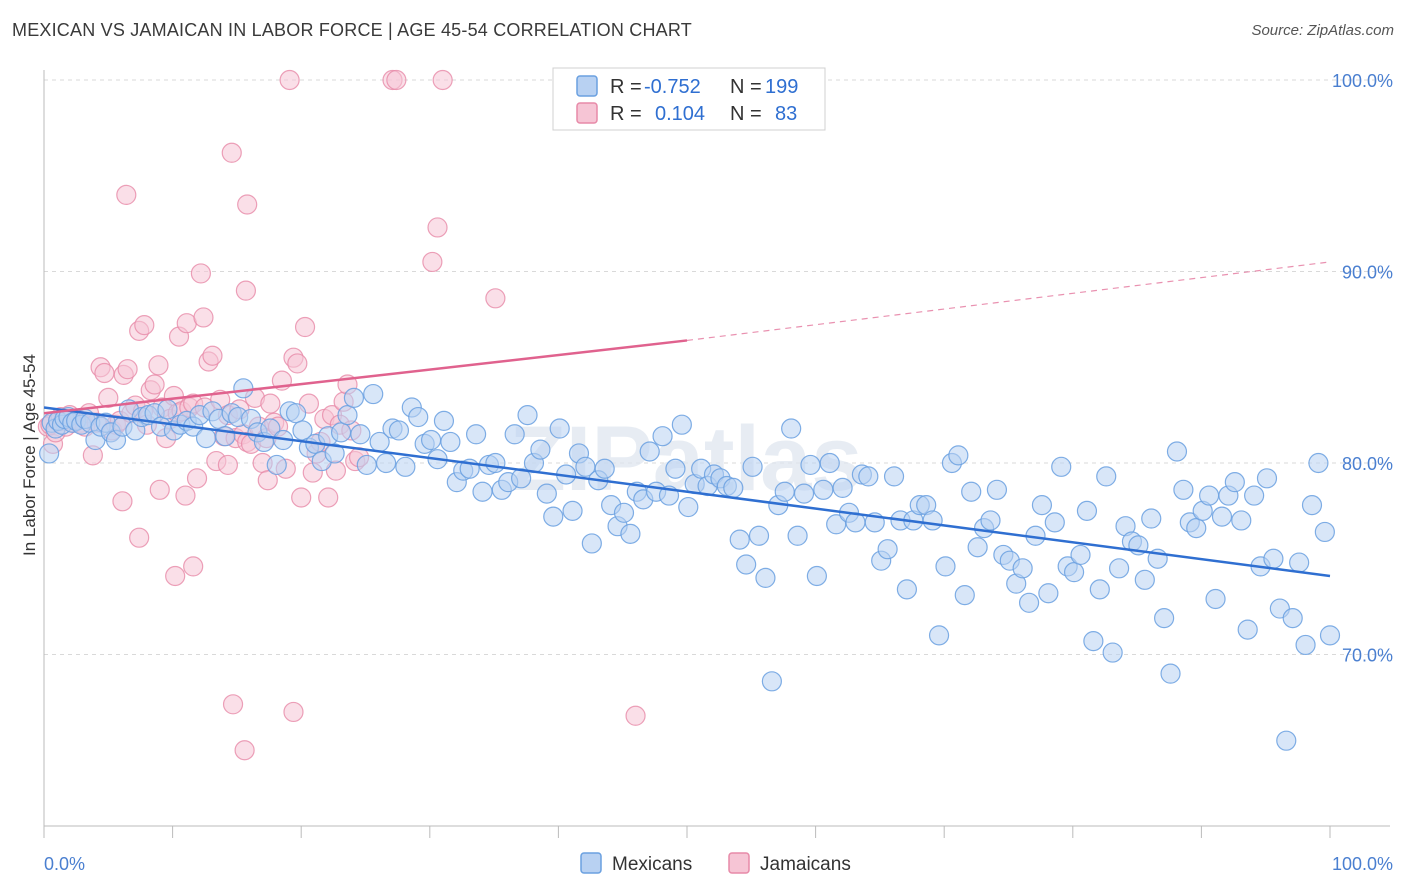 This screenshot has height=892, width=1406. Describe the element at coordinates (587, 113) in the screenshot. I see `legend-swatch-jamaicans` at that location.